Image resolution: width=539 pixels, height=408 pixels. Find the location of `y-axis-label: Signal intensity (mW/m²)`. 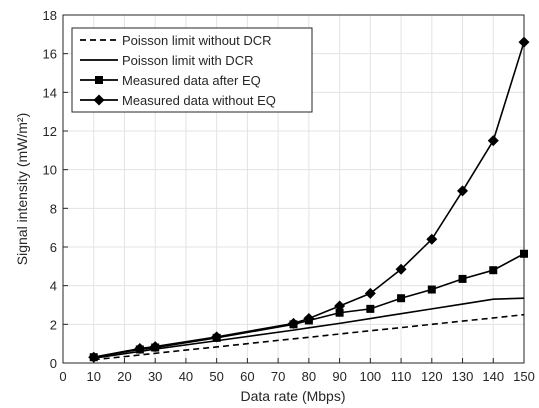

y-axis-label: Signal intensity (mW/m²) is located at coordinates (22, 189).